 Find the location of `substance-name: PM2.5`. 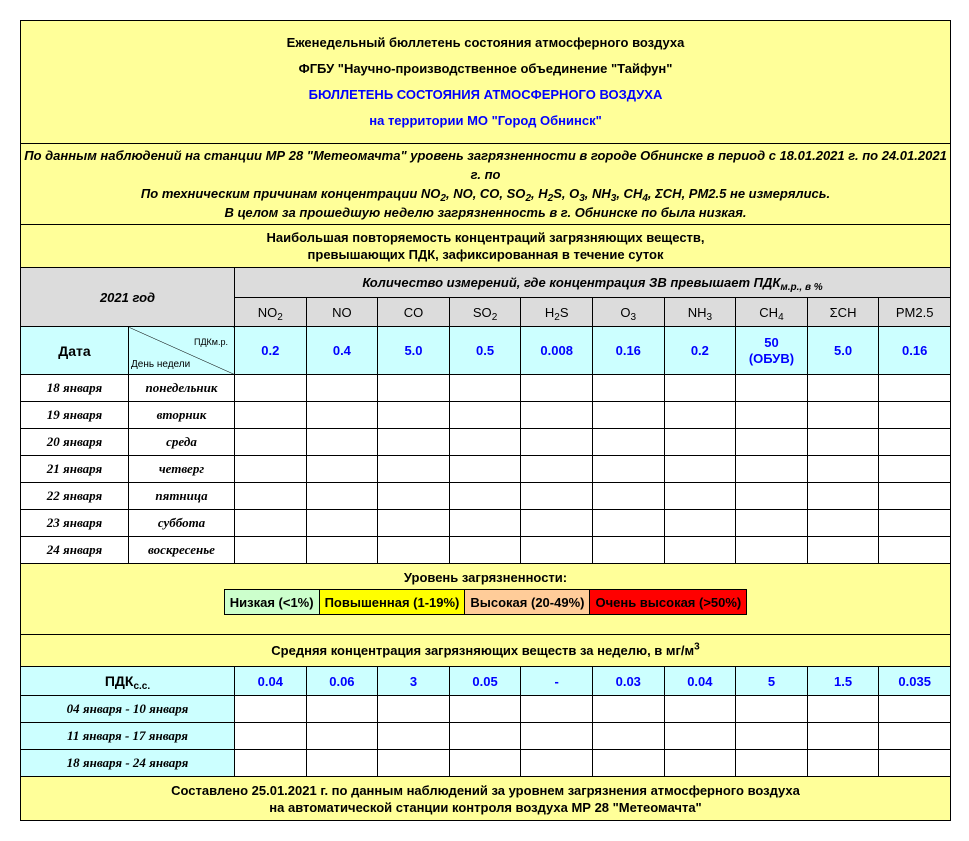

substance-name: PM2.5 is located at coordinates (914, 312).